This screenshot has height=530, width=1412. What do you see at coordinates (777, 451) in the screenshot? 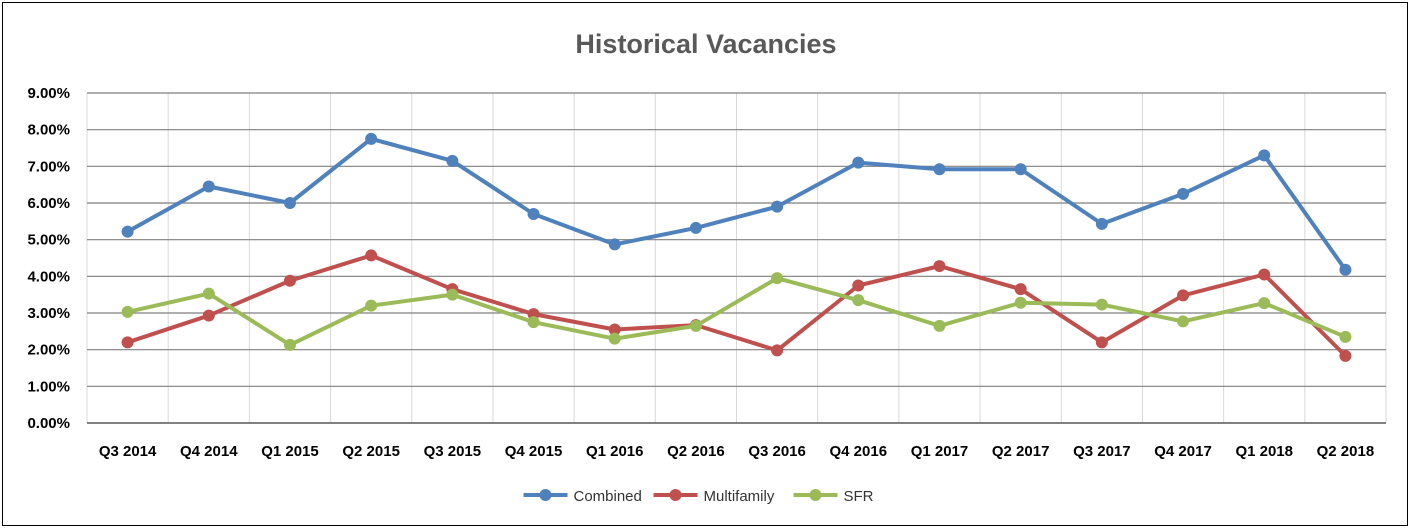
I see `x-tick-label: Q3 2016` at bounding box center [777, 451].